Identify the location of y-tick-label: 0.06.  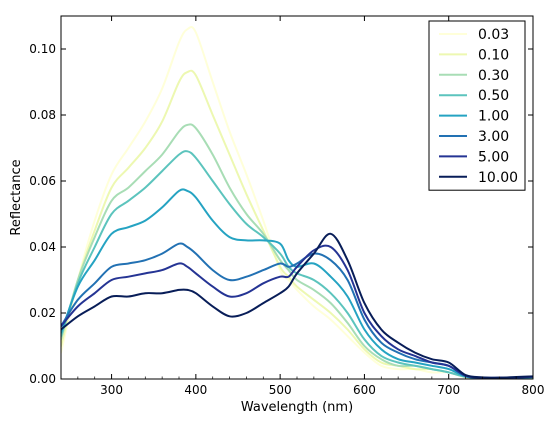
(42, 181).